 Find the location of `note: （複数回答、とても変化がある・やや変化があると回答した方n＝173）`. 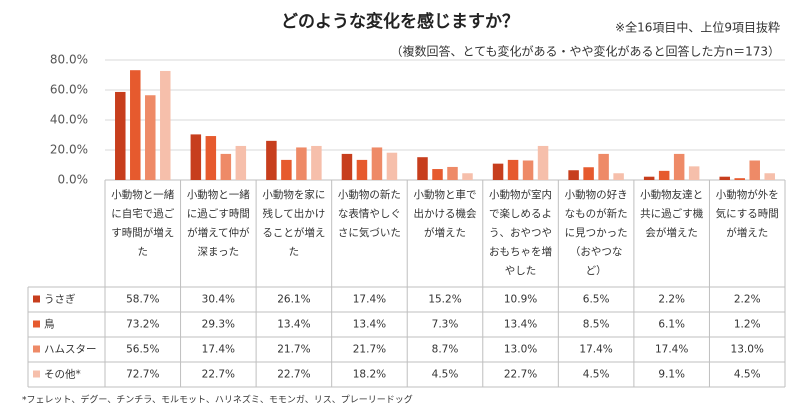

note: （複数回答、とても変化がある・やや変化があると回答した方n＝173） is located at coordinates (585, 51).